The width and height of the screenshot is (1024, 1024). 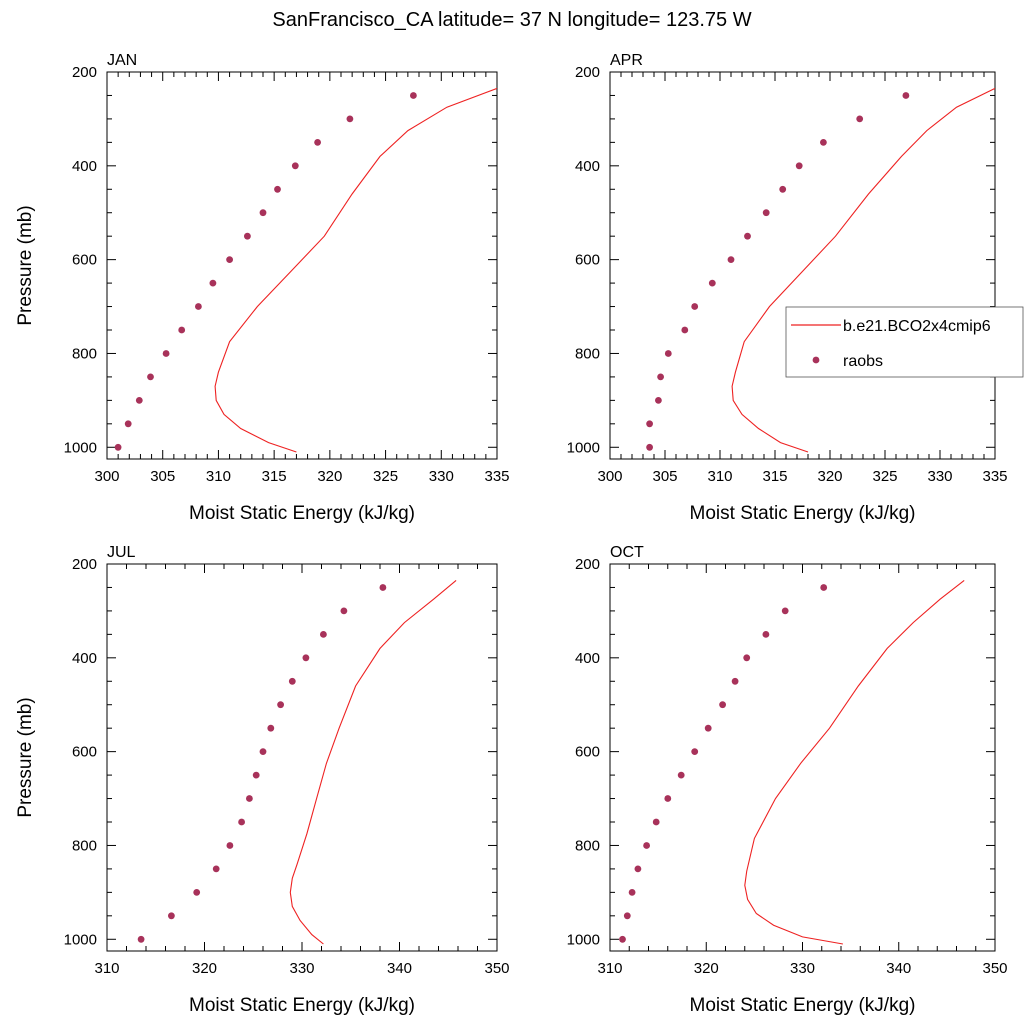 What do you see at coordinates (122, 60) in the screenshot?
I see `panel-title: JAN` at bounding box center [122, 60].